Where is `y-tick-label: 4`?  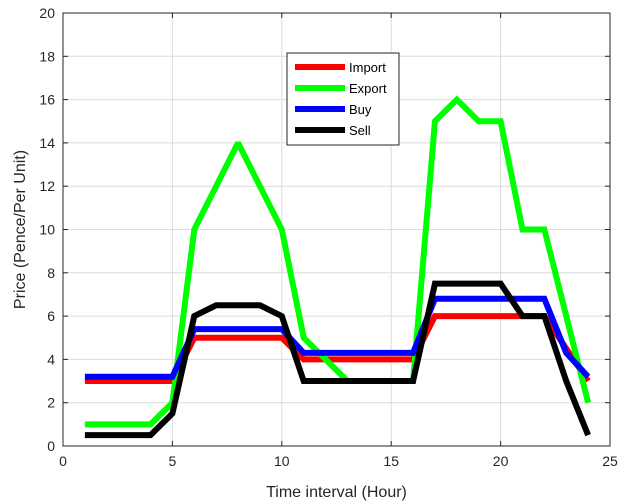 y-tick-label: 4 is located at coordinates (51, 359).